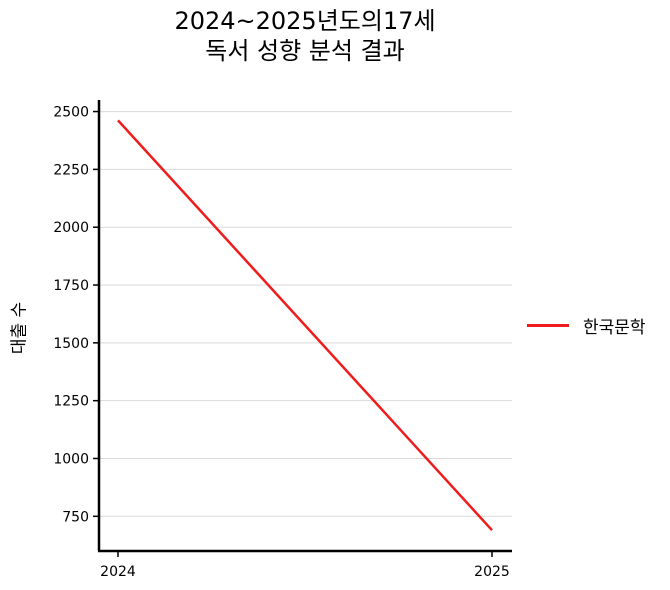 This screenshot has width=670, height=590. Describe the element at coordinates (118, 572) in the screenshot. I see `x-tick-label-2024: 2024` at that location.